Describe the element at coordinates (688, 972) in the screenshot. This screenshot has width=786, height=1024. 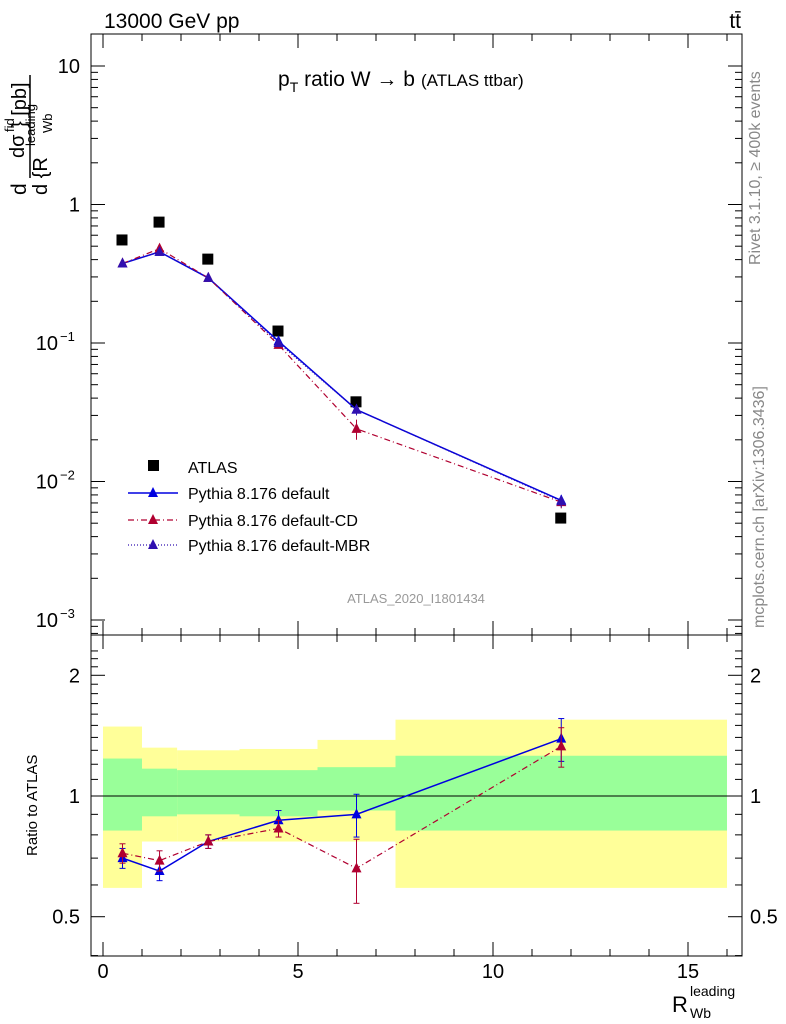
I see `x-tick-label: 15` at that location.